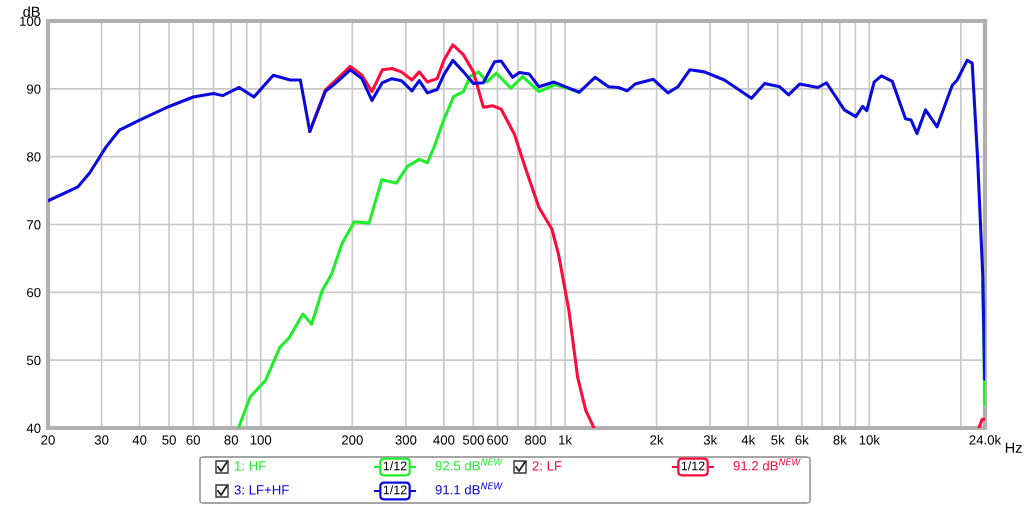  I want to click on x-tick-label: 30, so click(101, 440).